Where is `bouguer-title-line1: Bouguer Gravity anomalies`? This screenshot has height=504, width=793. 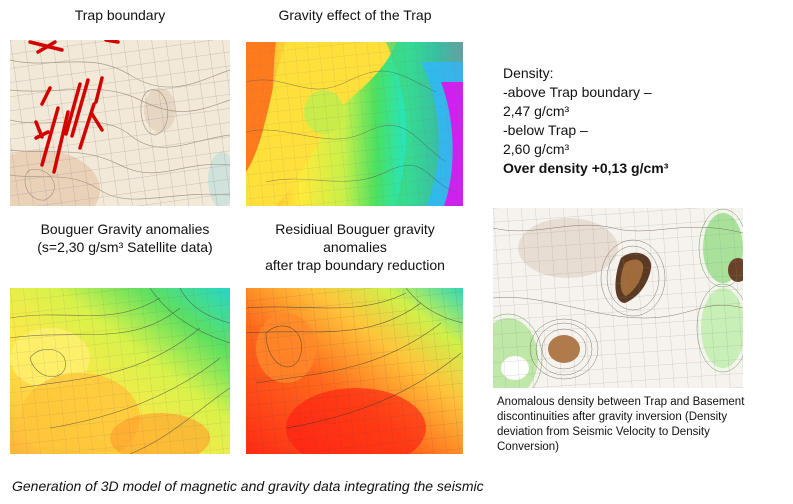 bouguer-title-line1: Bouguer Gravity anomalies is located at coordinates (125, 229).